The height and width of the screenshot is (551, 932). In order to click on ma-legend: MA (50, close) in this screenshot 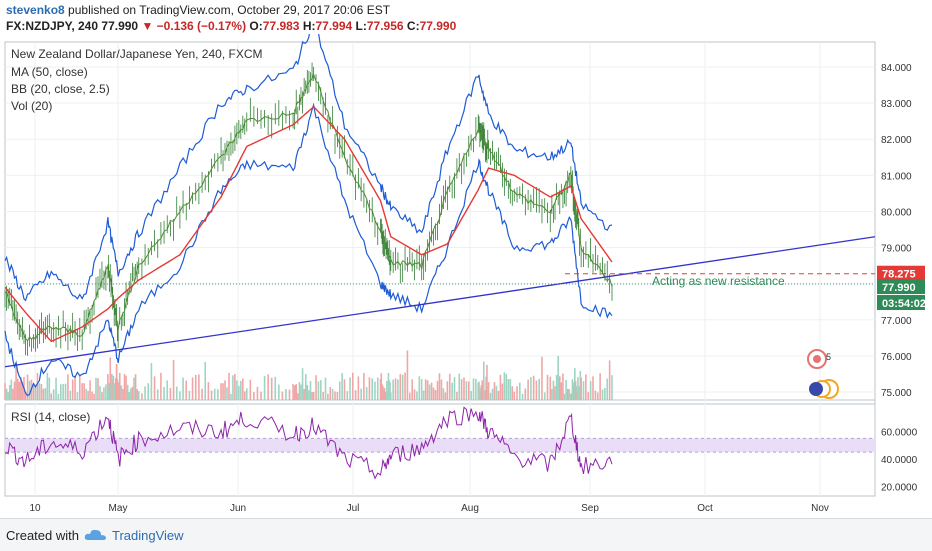, I will do `click(49, 72)`.